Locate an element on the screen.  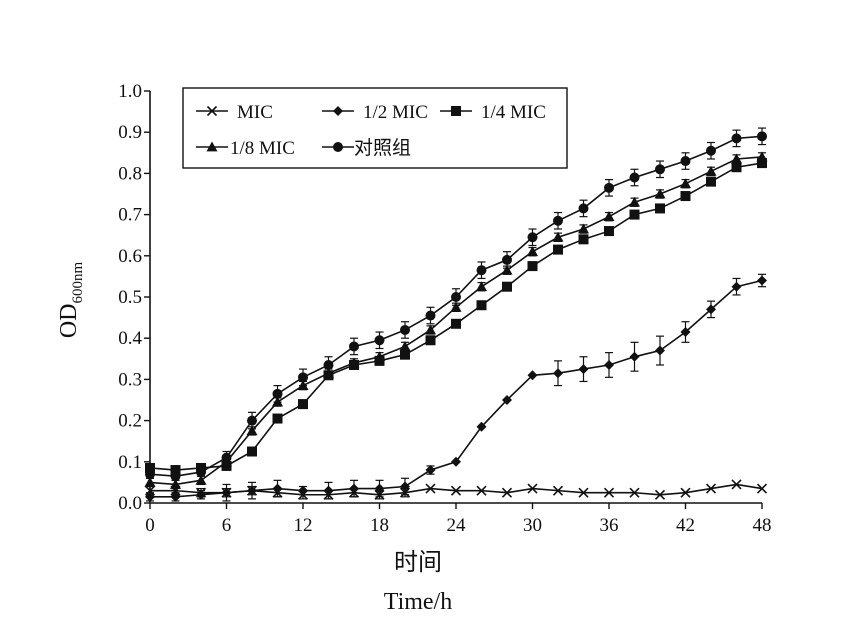
x-axis-title-sub: Time/h is located at coordinates (418, 602).